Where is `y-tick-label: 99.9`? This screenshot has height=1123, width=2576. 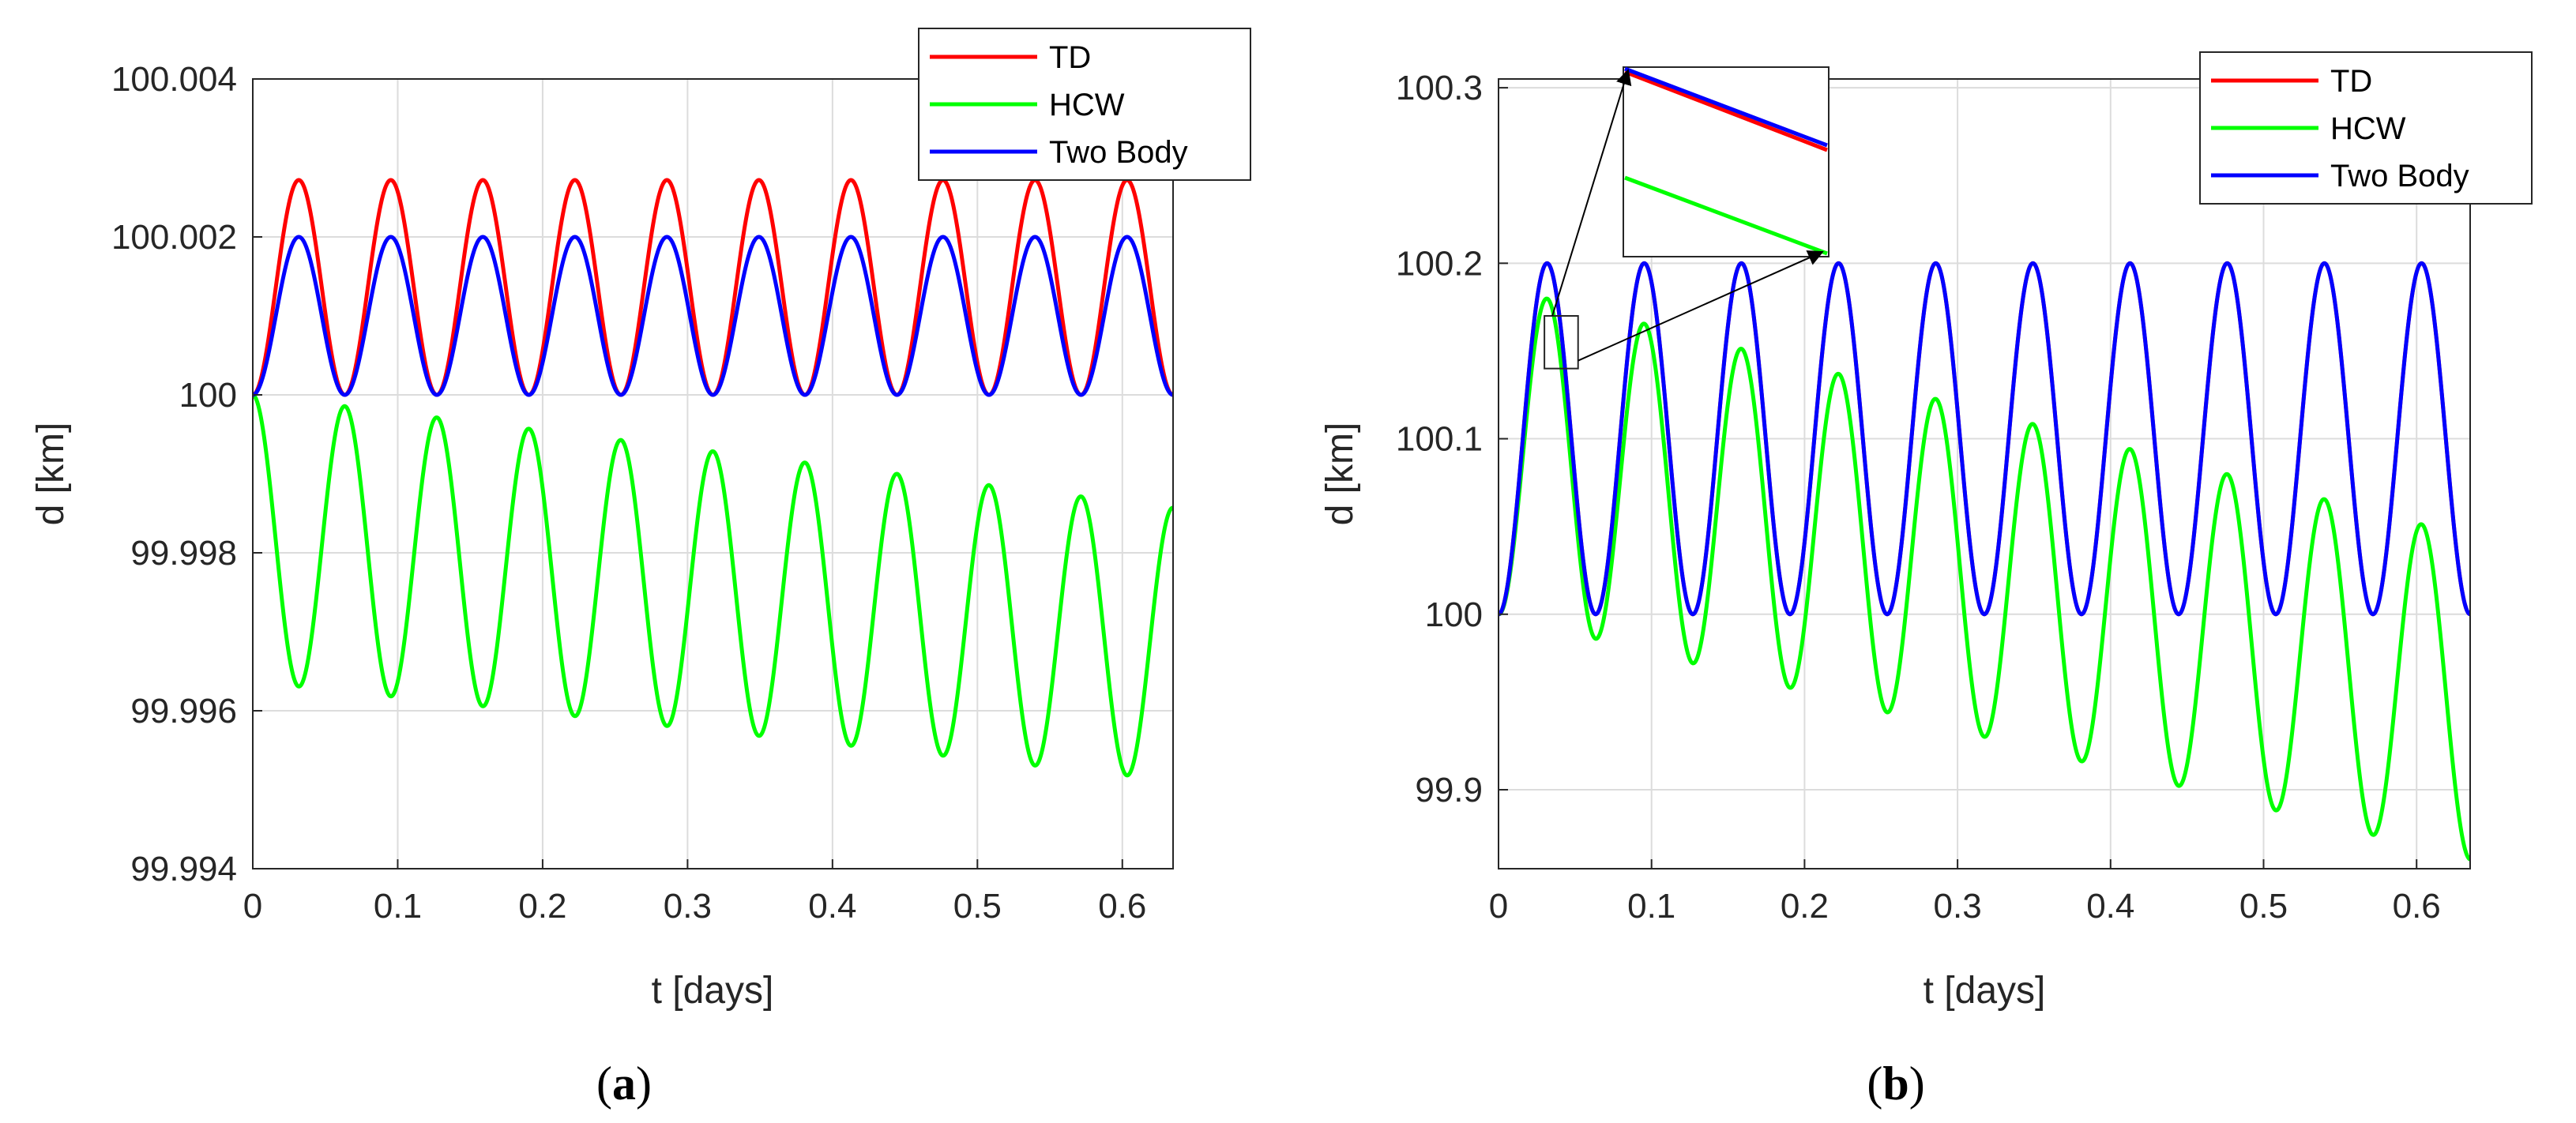 y-tick-label: 99.9 is located at coordinates (1449, 790).